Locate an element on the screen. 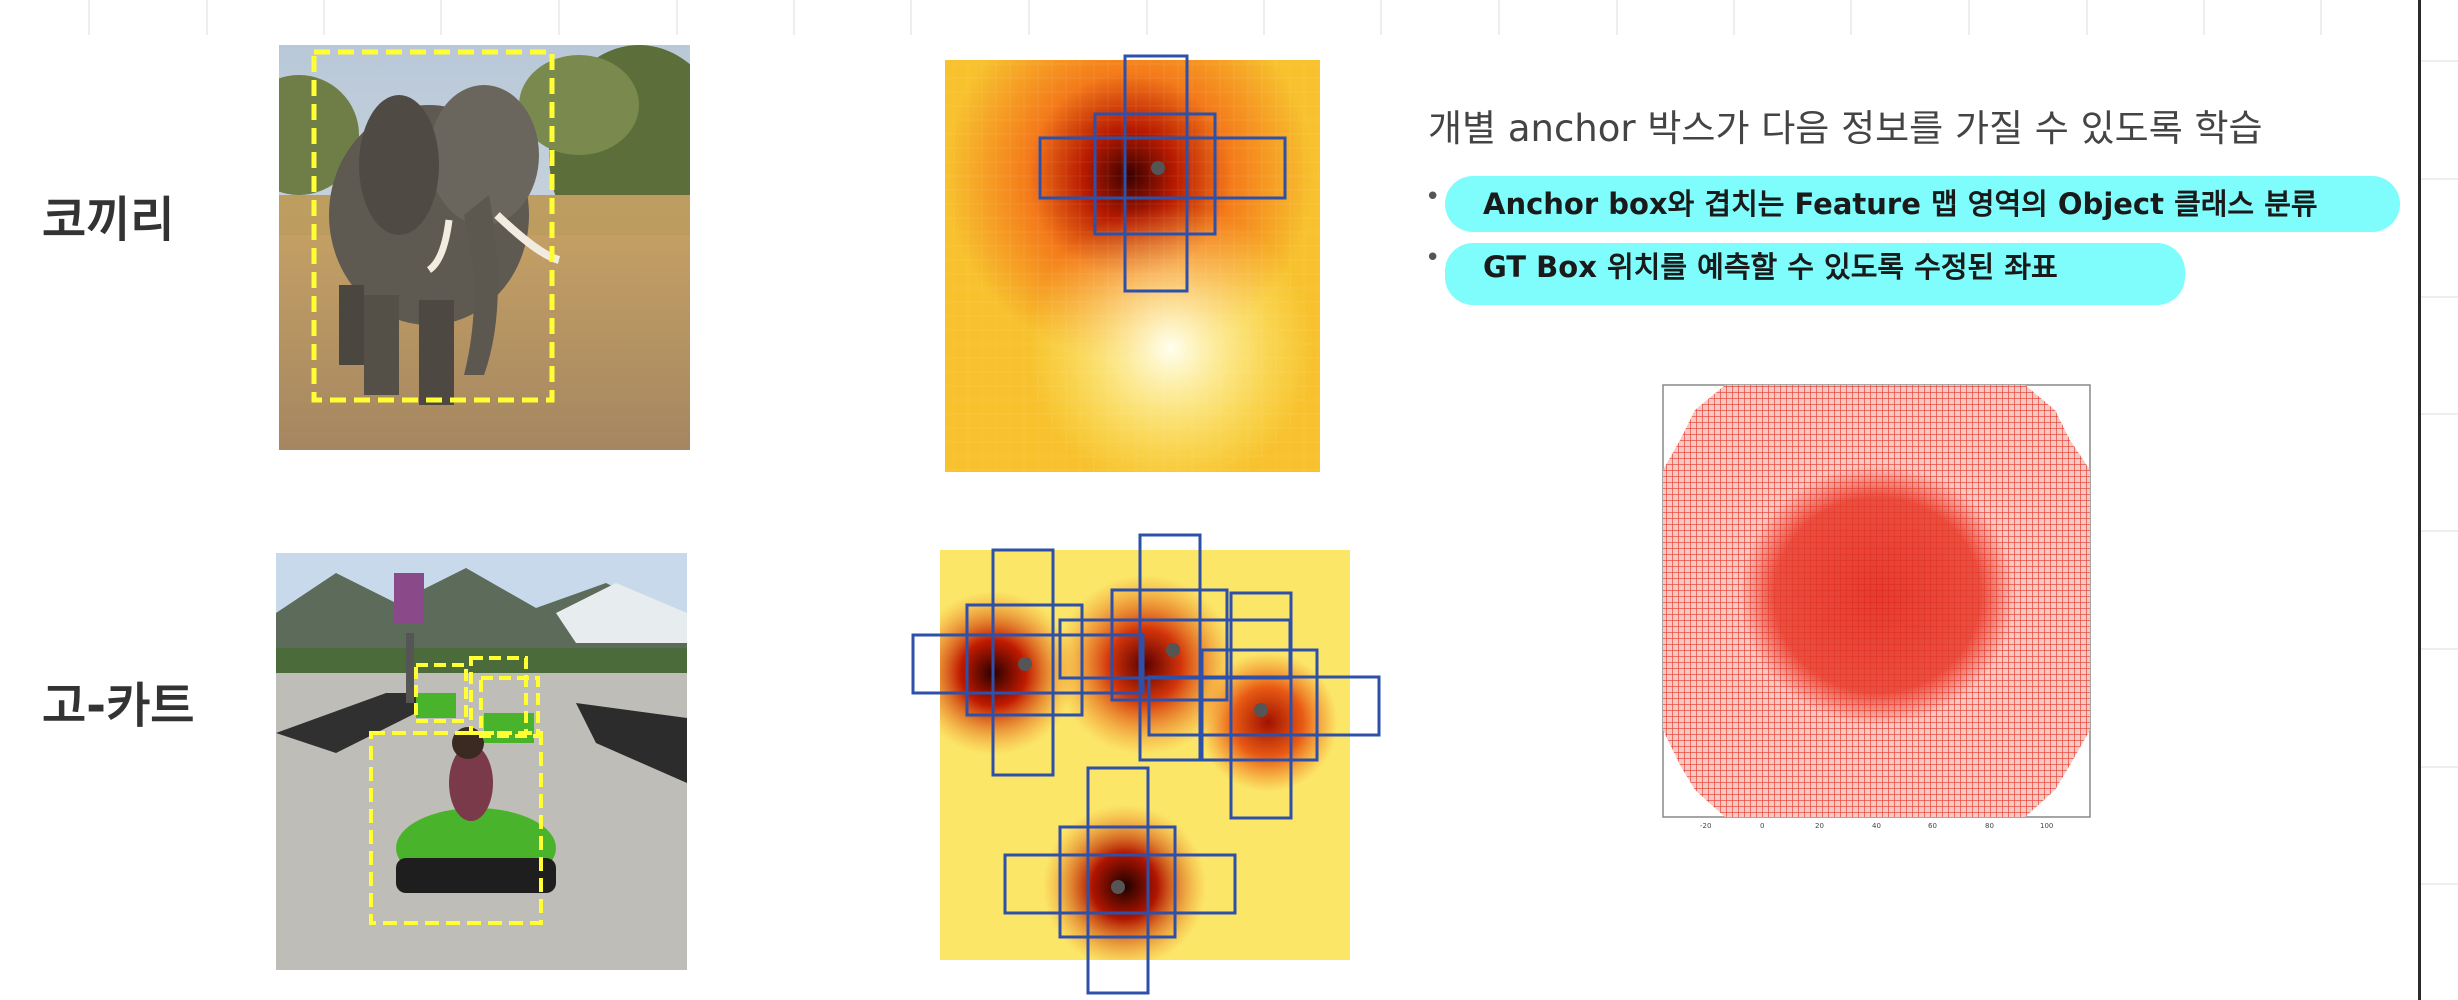 The image size is (2458, 1000). plot-tick-6: 100 is located at coordinates (2046, 826).